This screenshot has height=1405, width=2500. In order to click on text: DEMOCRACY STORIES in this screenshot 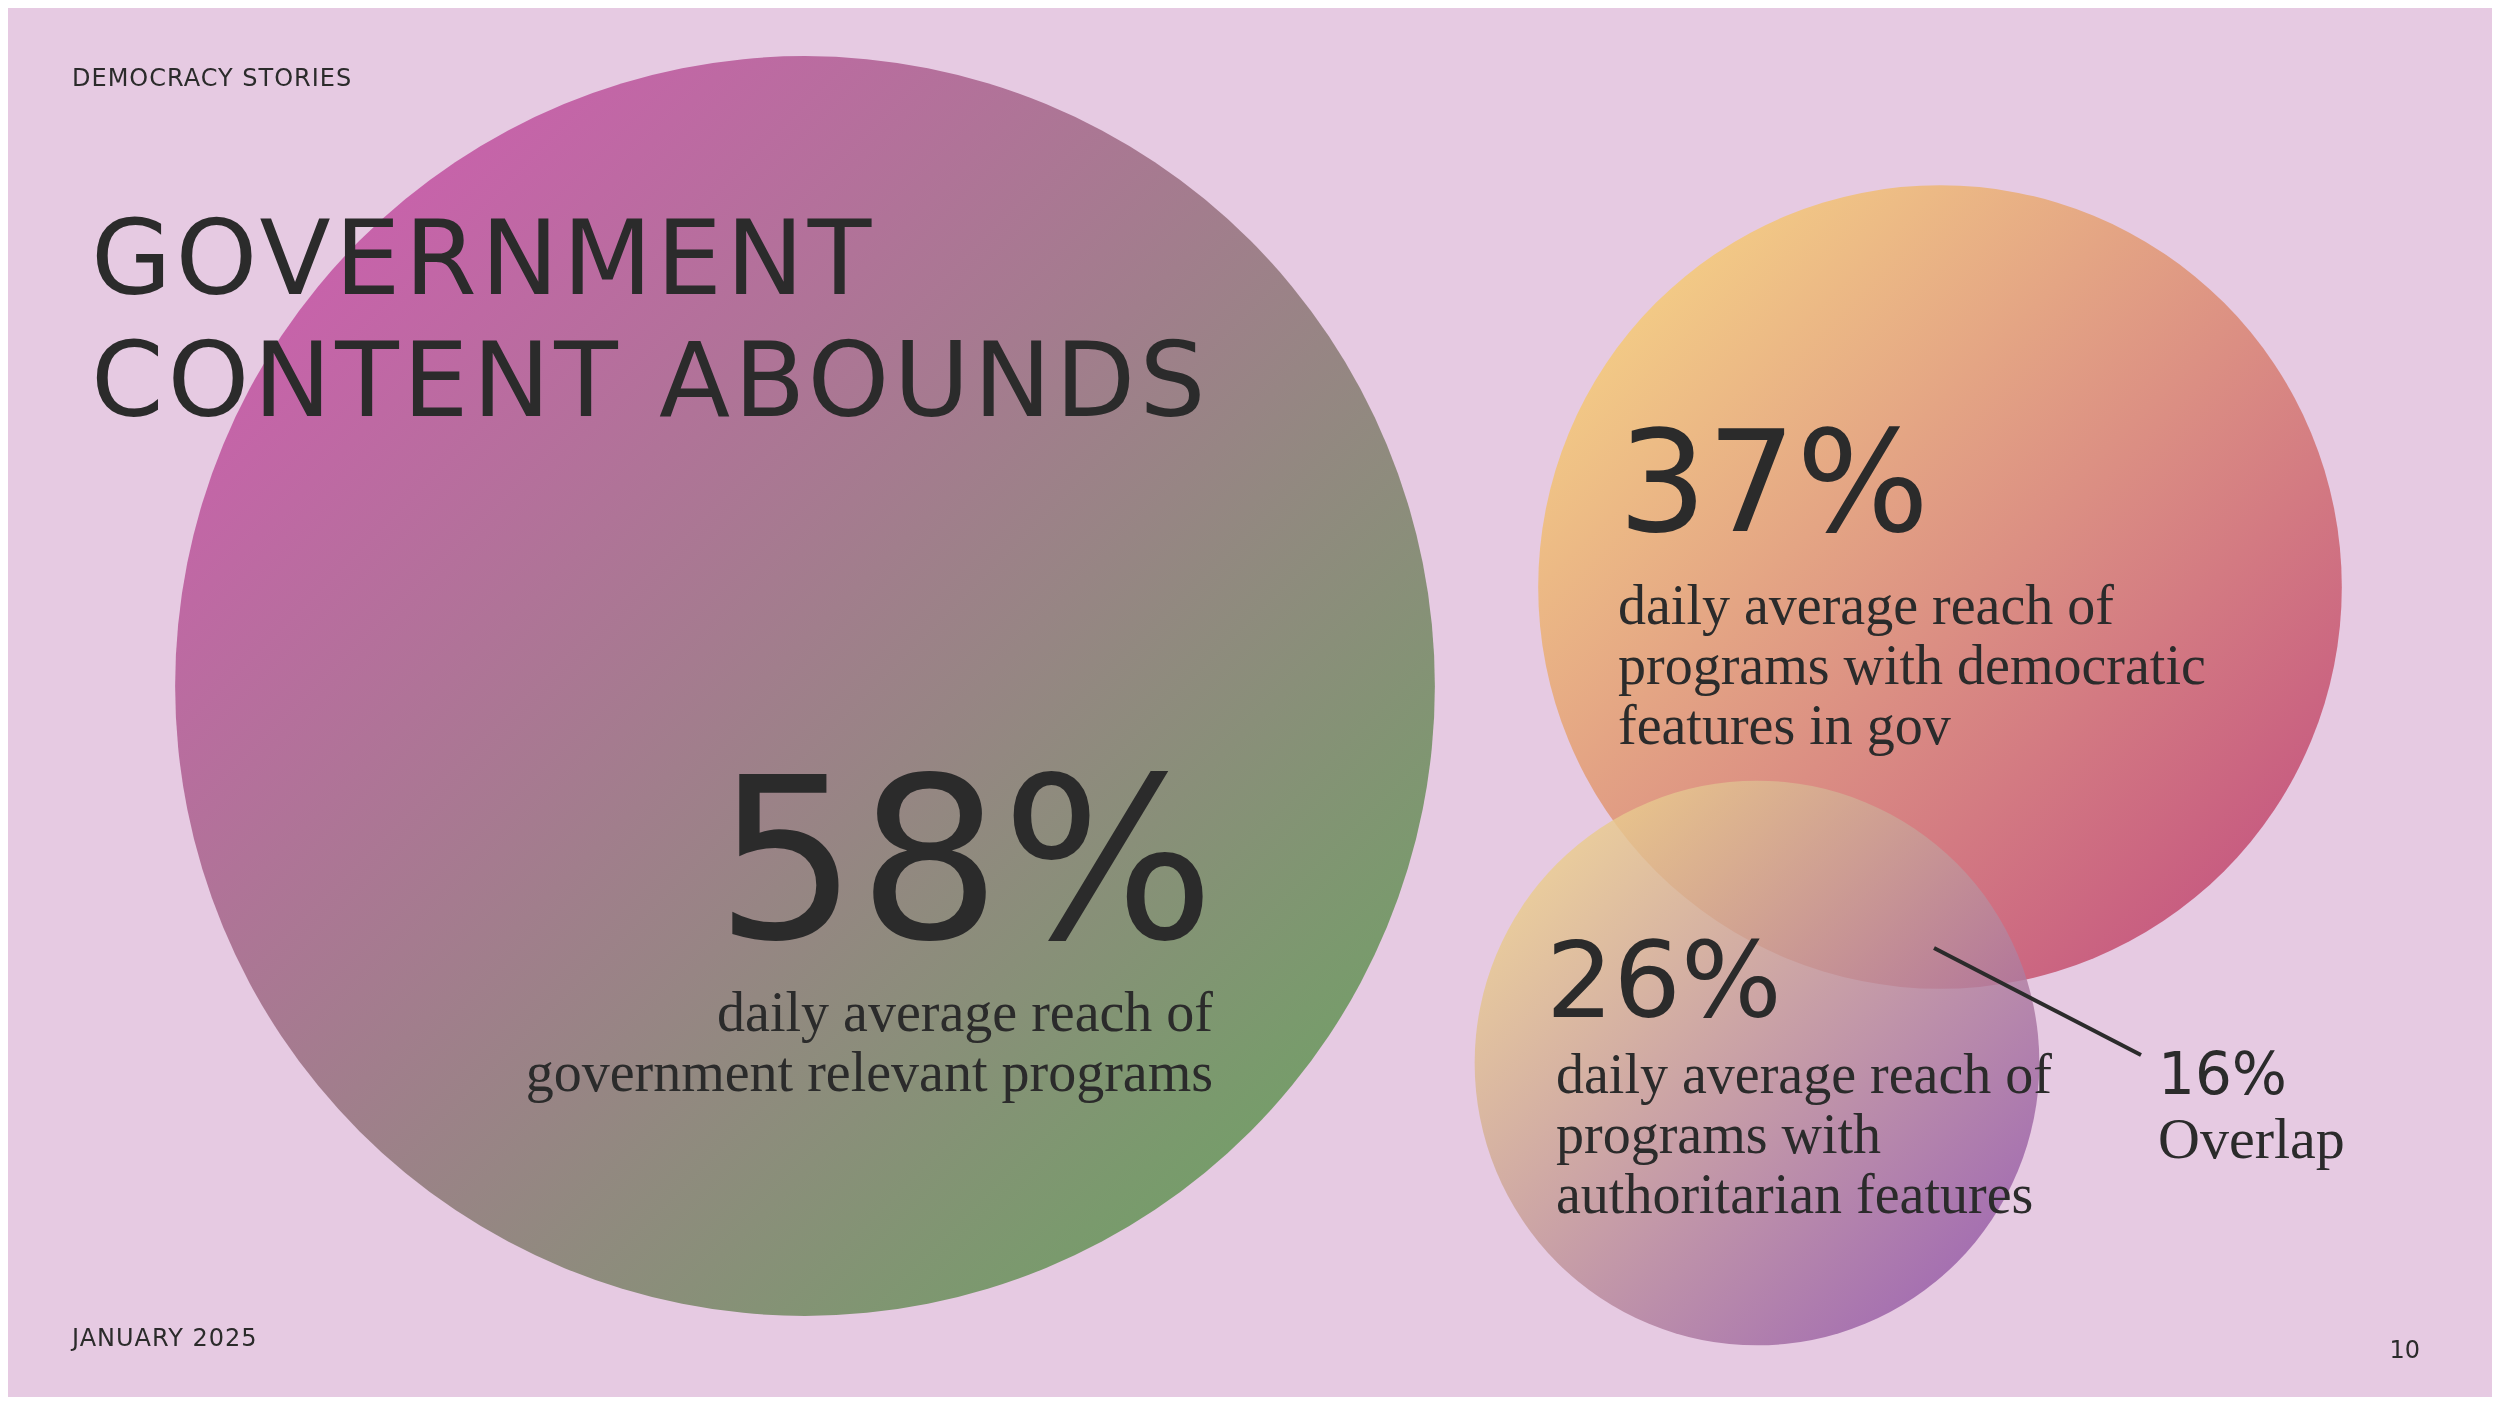, I will do `click(212, 78)`.